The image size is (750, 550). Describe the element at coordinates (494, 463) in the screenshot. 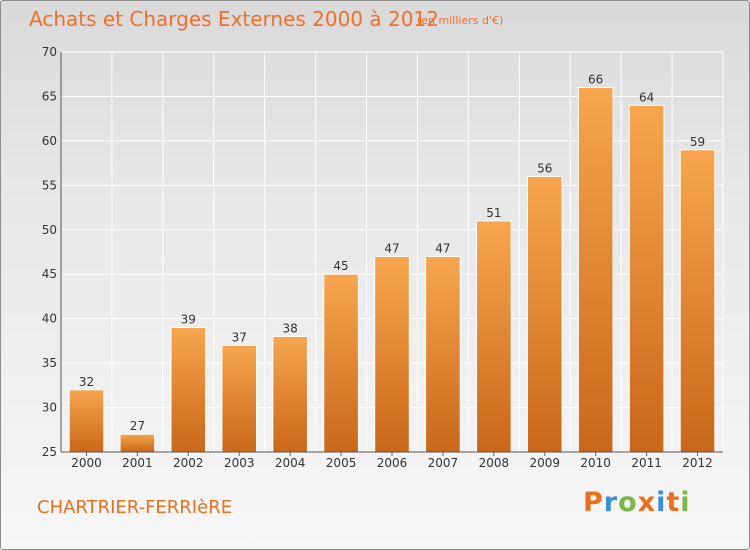

I see `x-tick-label: 2008` at that location.